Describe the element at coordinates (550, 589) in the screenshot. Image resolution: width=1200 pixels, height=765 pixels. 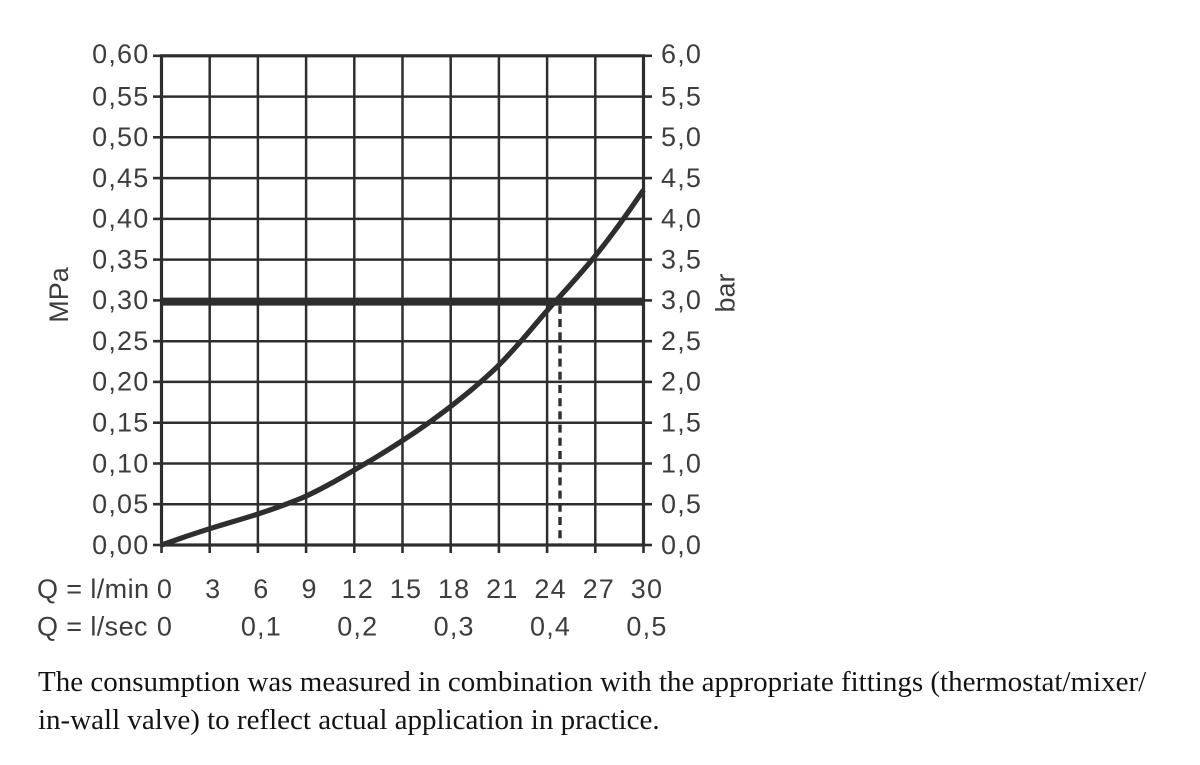
I see `svg-text: 24` at that location.